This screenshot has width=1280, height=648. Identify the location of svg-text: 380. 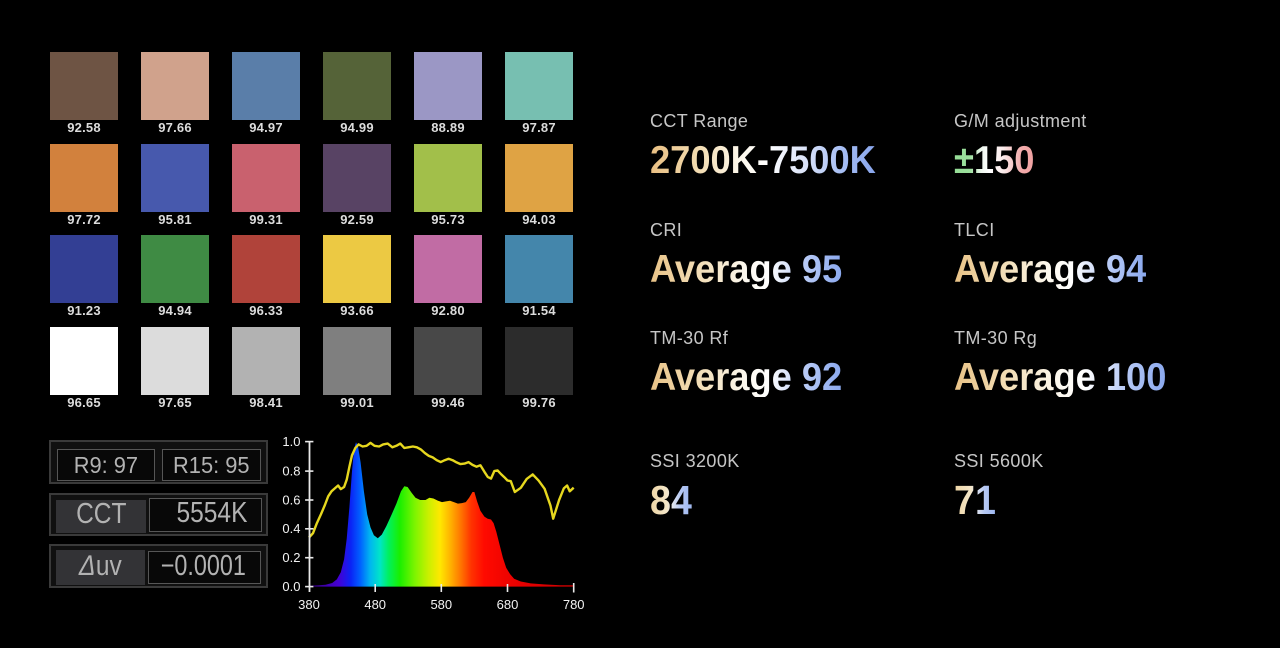
(309, 604).